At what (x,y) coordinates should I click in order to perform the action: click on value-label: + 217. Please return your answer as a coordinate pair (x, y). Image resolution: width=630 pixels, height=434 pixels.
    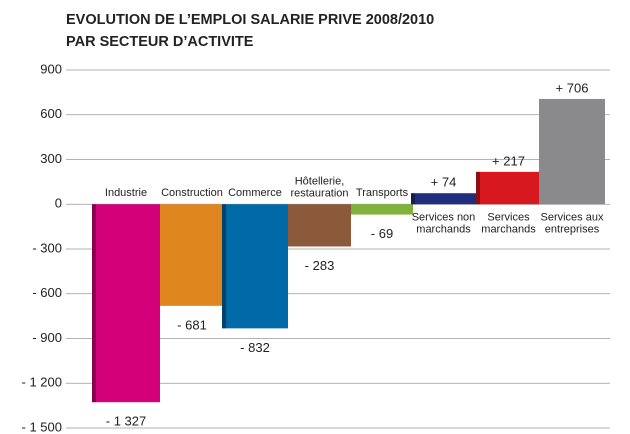
    Looking at the image, I should click on (508, 160).